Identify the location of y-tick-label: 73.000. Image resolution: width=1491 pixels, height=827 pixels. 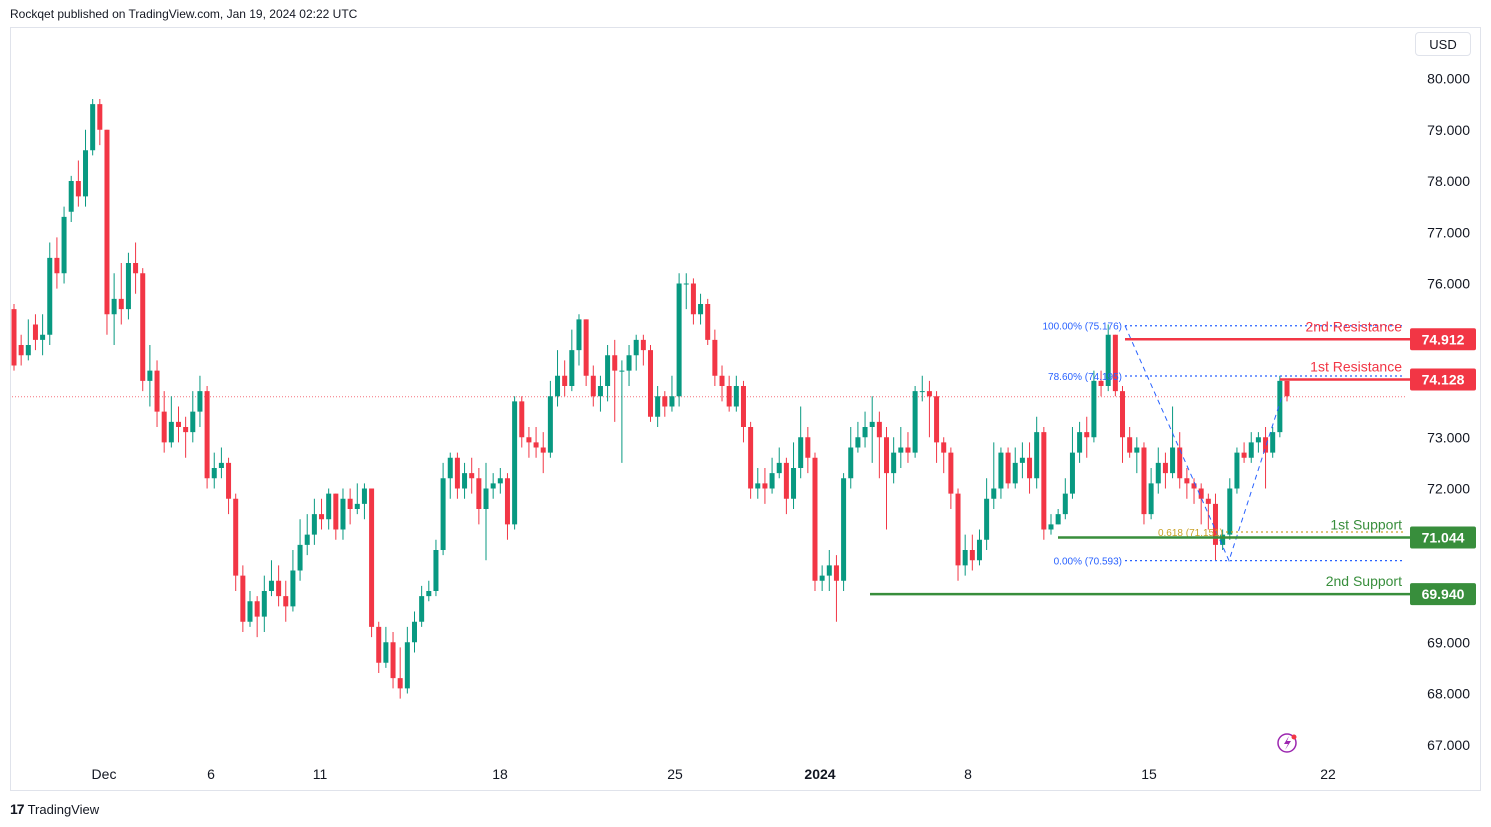
(1448, 437).